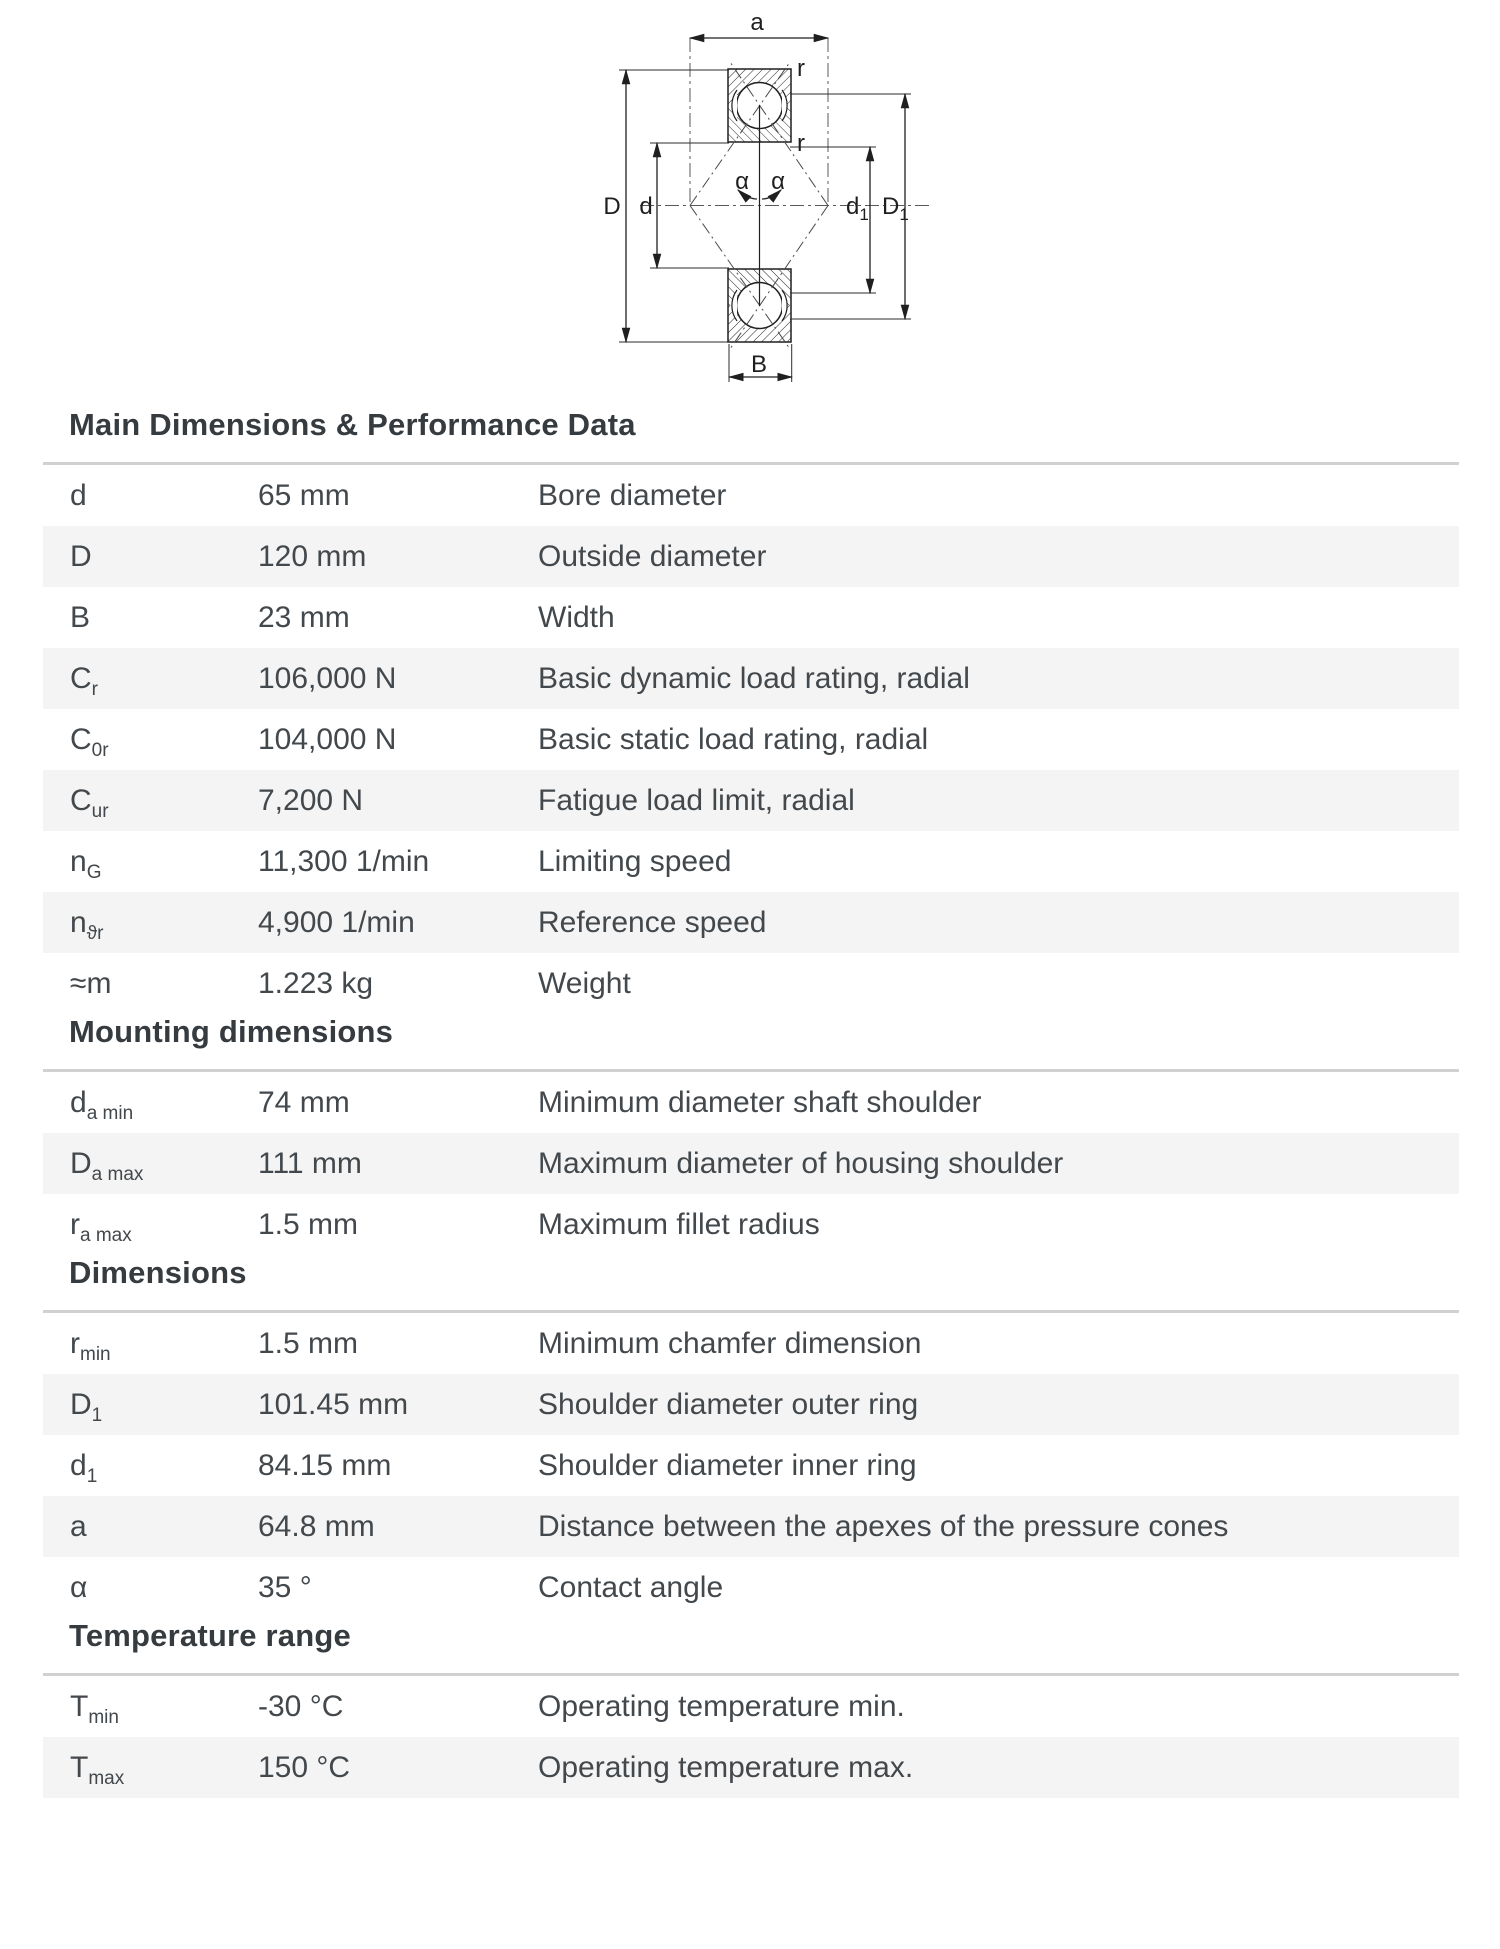 This screenshot has width=1500, height=1949. Describe the element at coordinates (726, 1767) in the screenshot. I see `description-cell: Operating temperature max.` at that location.